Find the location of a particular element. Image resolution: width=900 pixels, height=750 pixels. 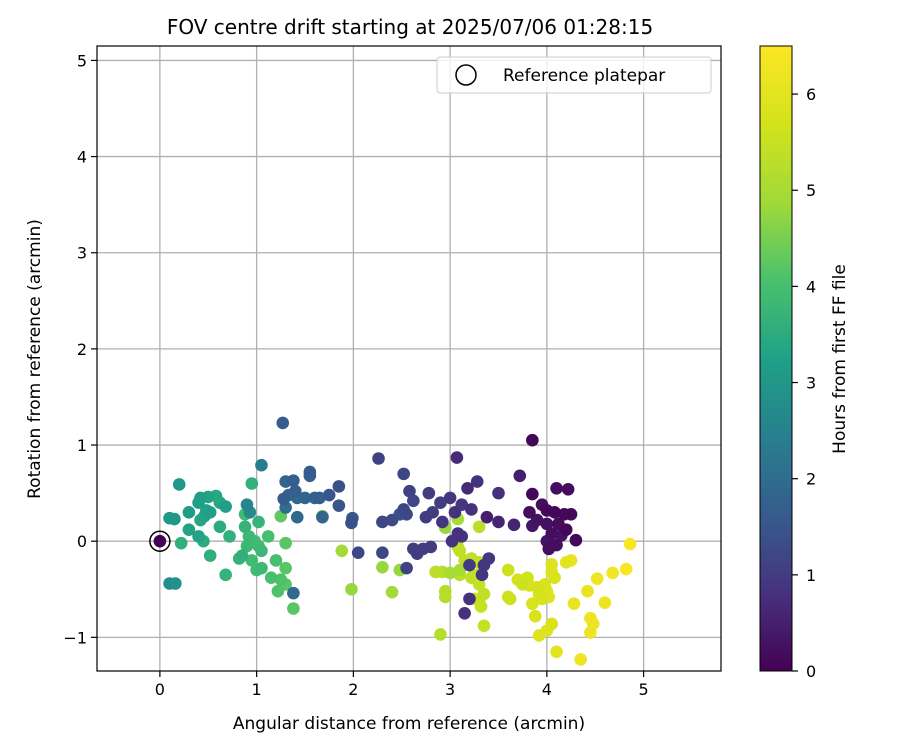

x-tick-label: 5 is located at coordinates (644, 689).